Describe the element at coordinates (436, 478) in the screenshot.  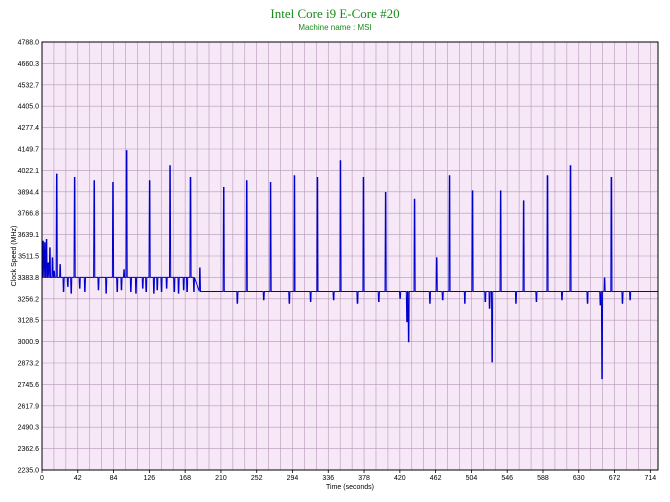
I see `x-tick-label: 462` at that location.